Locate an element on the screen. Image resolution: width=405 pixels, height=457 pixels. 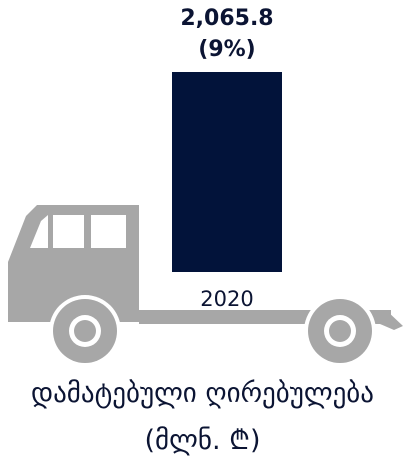
data-label-value: 2,065.8 is located at coordinates (226, 18).